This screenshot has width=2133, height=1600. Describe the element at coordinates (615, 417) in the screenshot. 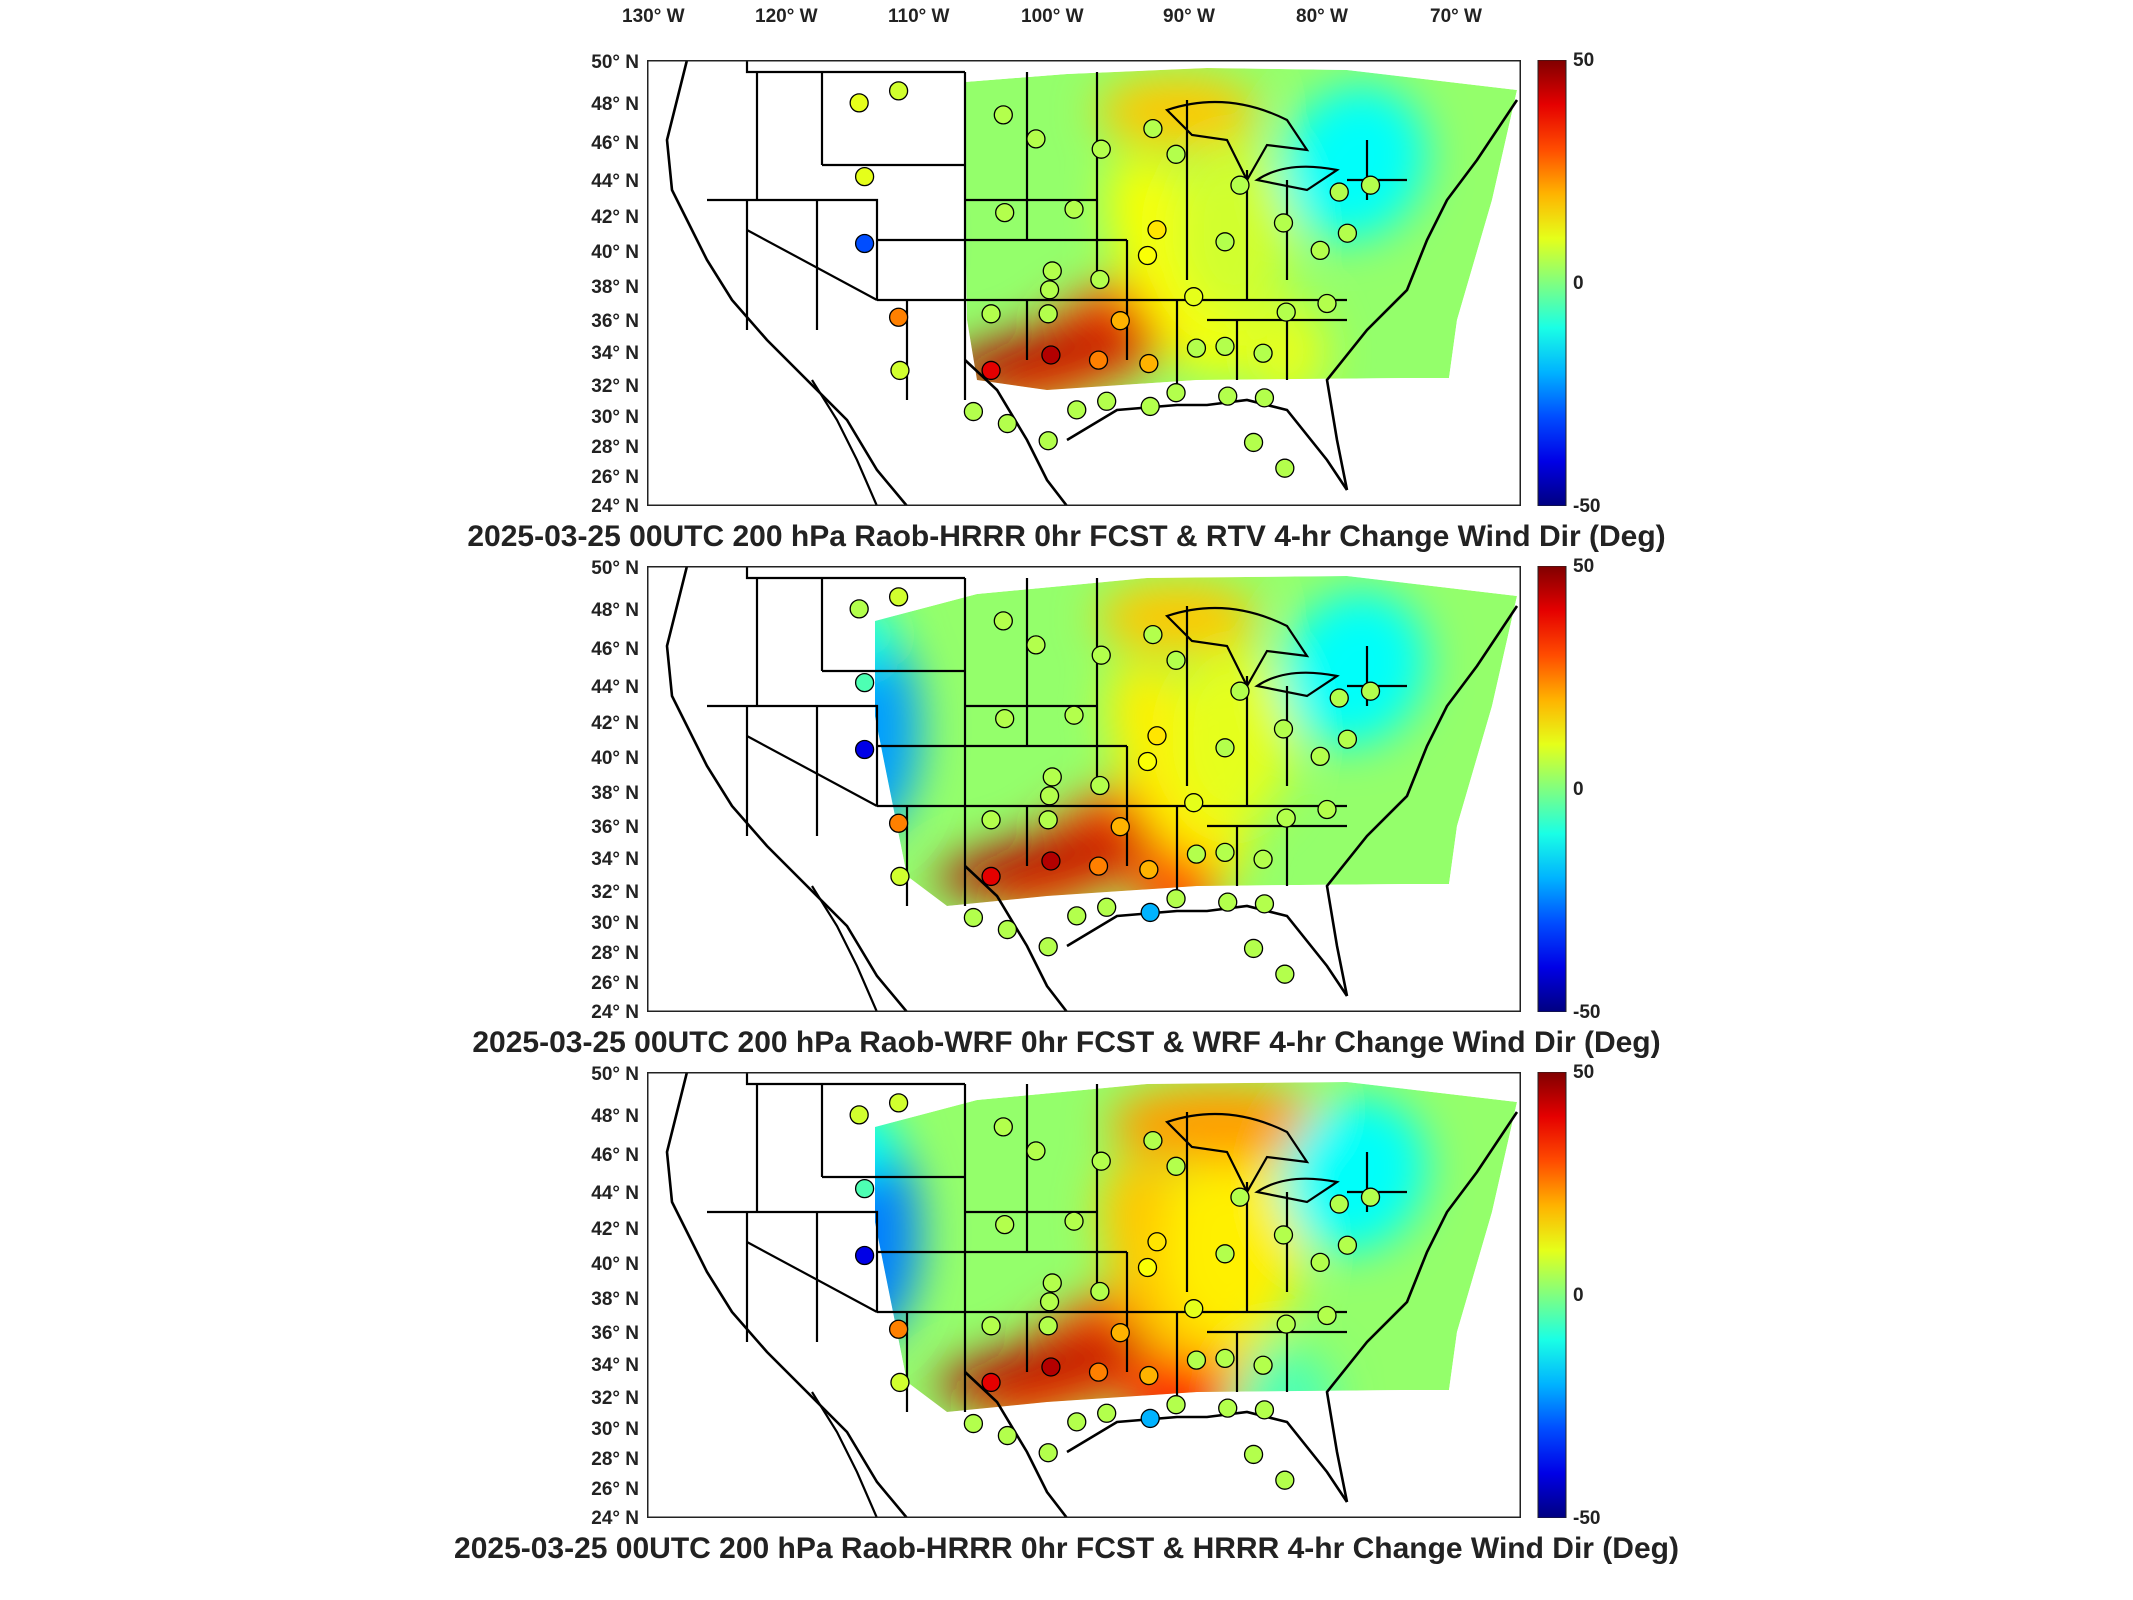

I see `lat-tick: 30° N` at that location.